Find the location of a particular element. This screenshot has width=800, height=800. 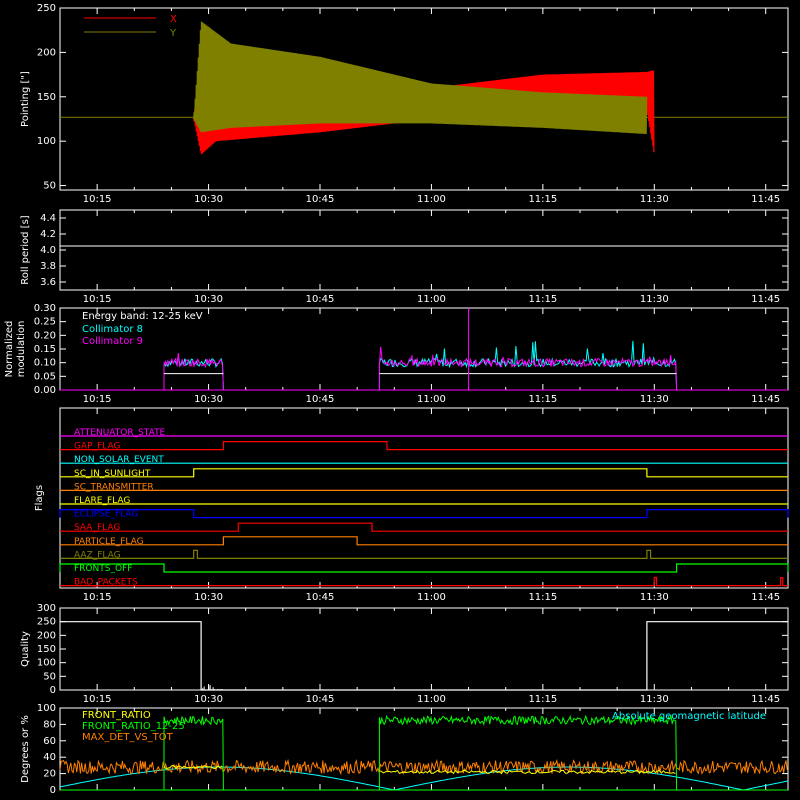

legend-label-x: X is located at coordinates (173, 19).